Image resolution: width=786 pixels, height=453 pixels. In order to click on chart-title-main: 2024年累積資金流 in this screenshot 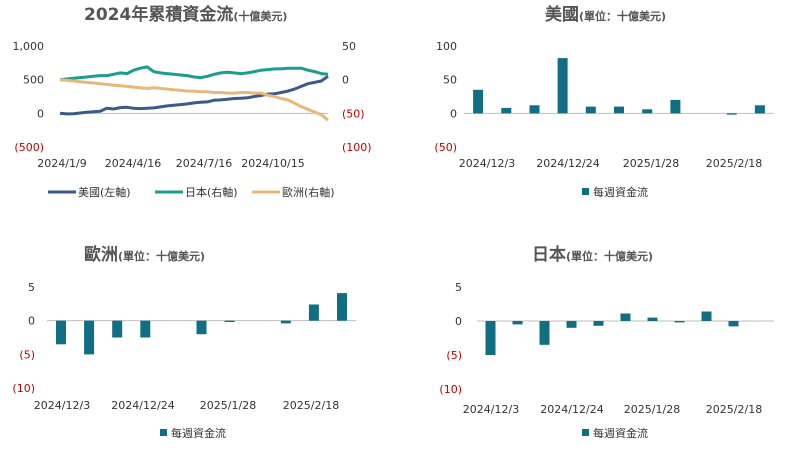, I will do `click(158, 14)`.